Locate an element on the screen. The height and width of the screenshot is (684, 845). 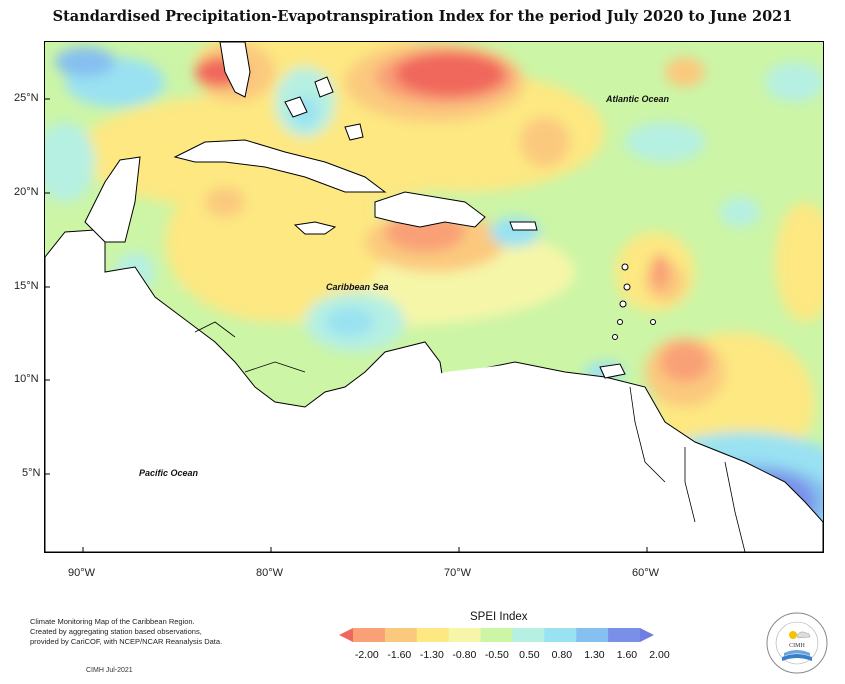
caribbean-sea-label: Caribbean Sea is located at coordinates (357, 287).